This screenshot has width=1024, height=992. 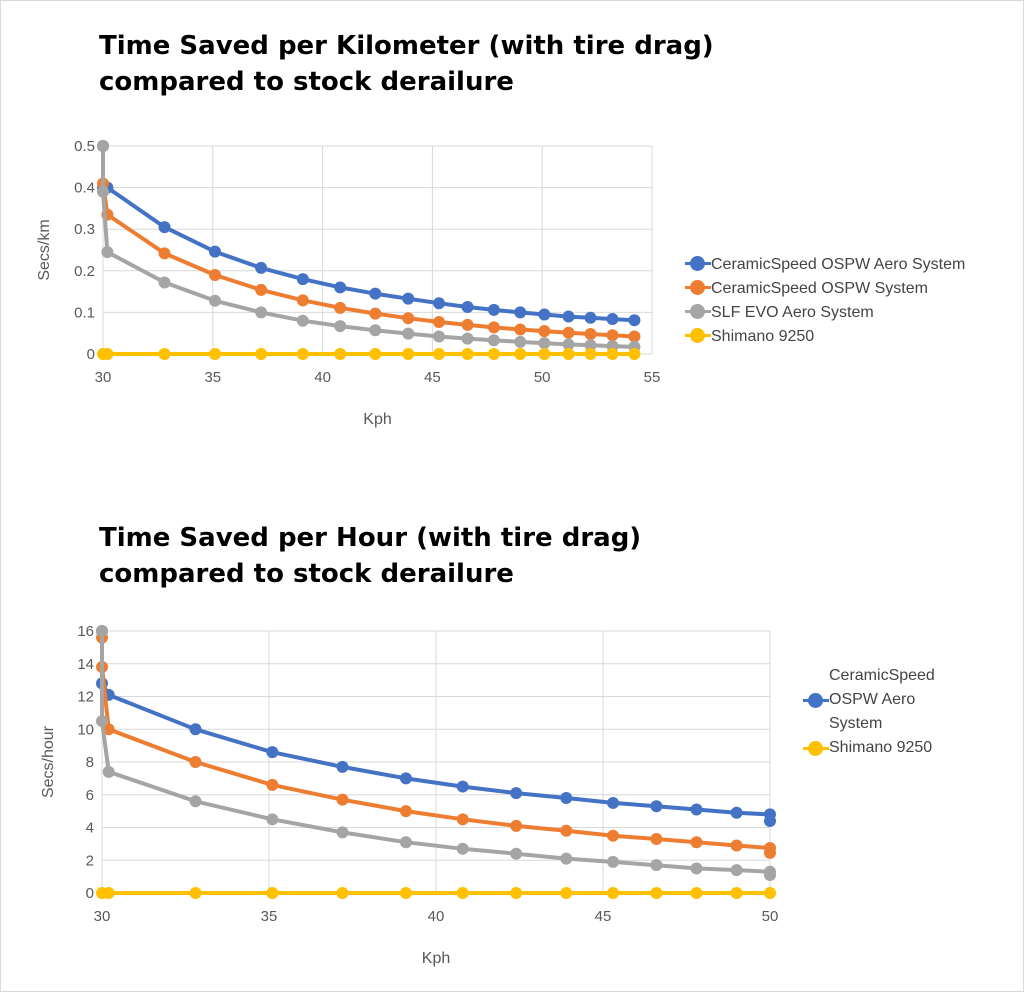 I want to click on x-tick-label: 45, so click(x=603, y=916).